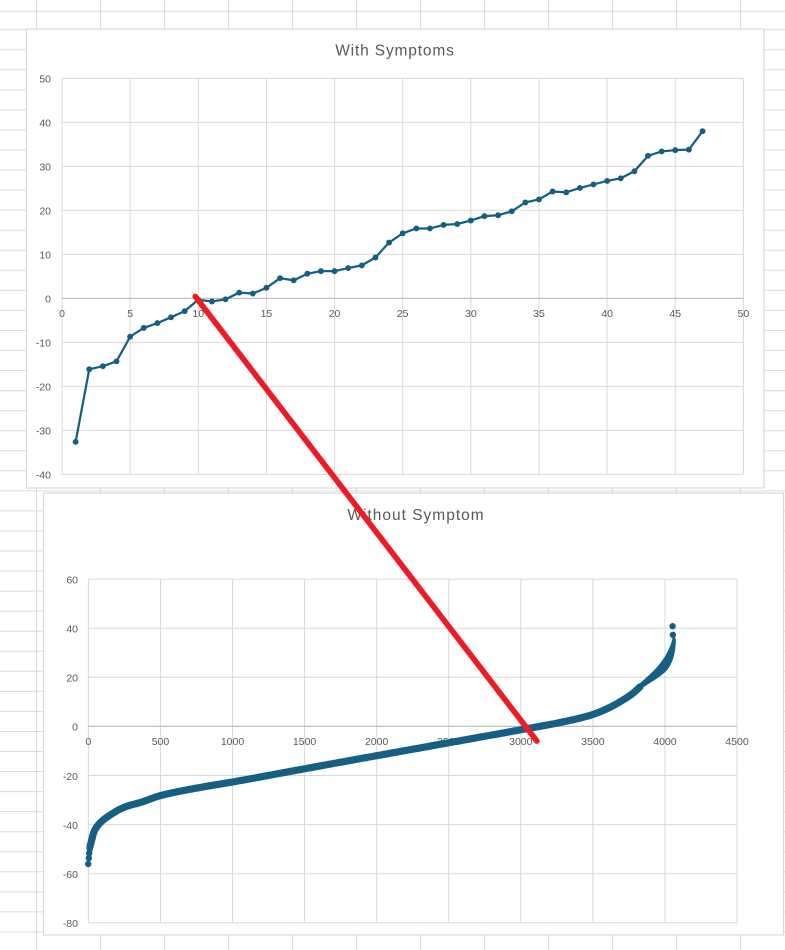 Image resolution: width=785 pixels, height=950 pixels. What do you see at coordinates (415, 515) in the screenshot?
I see `svg-text: Without Symptom` at bounding box center [415, 515].